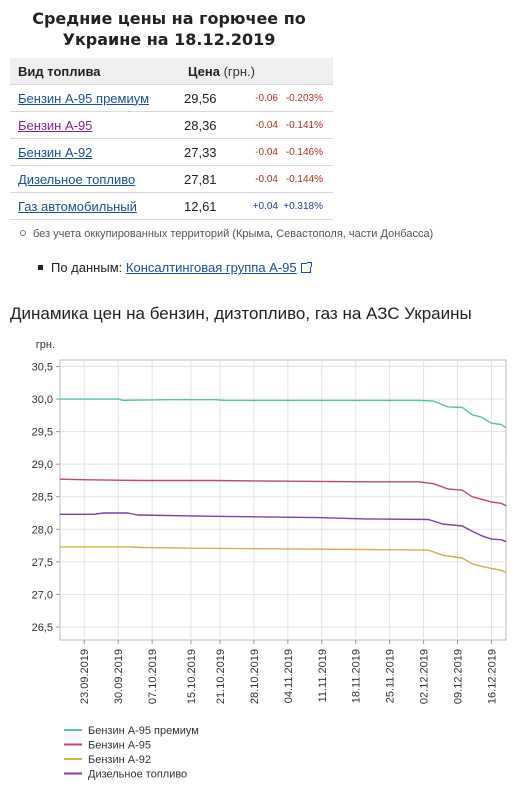 The height and width of the screenshot is (794, 517). Describe the element at coordinates (307, 125) in the screenshot. I see `percent-cell: -0.141%` at that location.